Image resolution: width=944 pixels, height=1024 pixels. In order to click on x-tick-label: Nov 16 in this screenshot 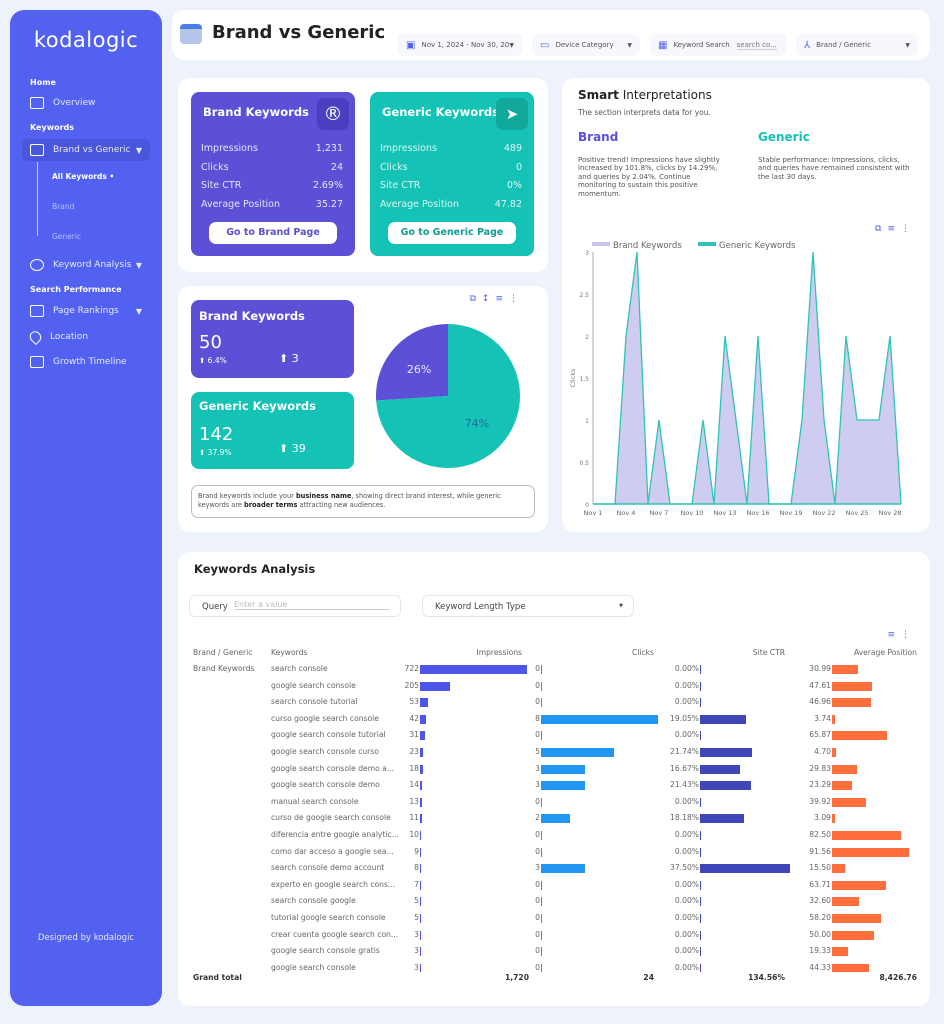, I will do `click(757, 513)`.